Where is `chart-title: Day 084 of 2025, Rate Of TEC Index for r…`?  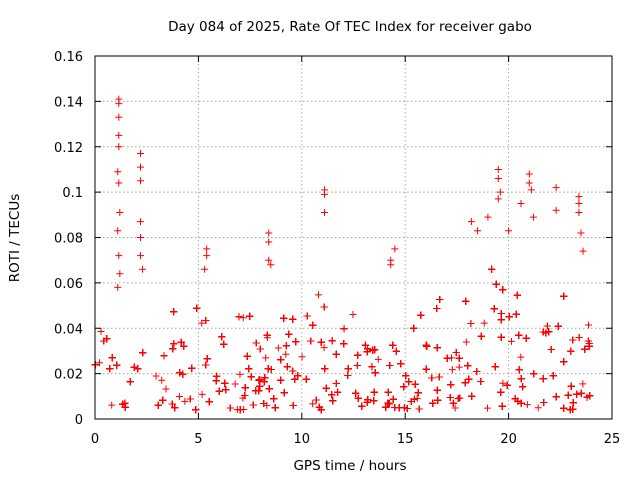
chart-title: Day 084 of 2025, Rate Of TEC Index for r… is located at coordinates (350, 27).